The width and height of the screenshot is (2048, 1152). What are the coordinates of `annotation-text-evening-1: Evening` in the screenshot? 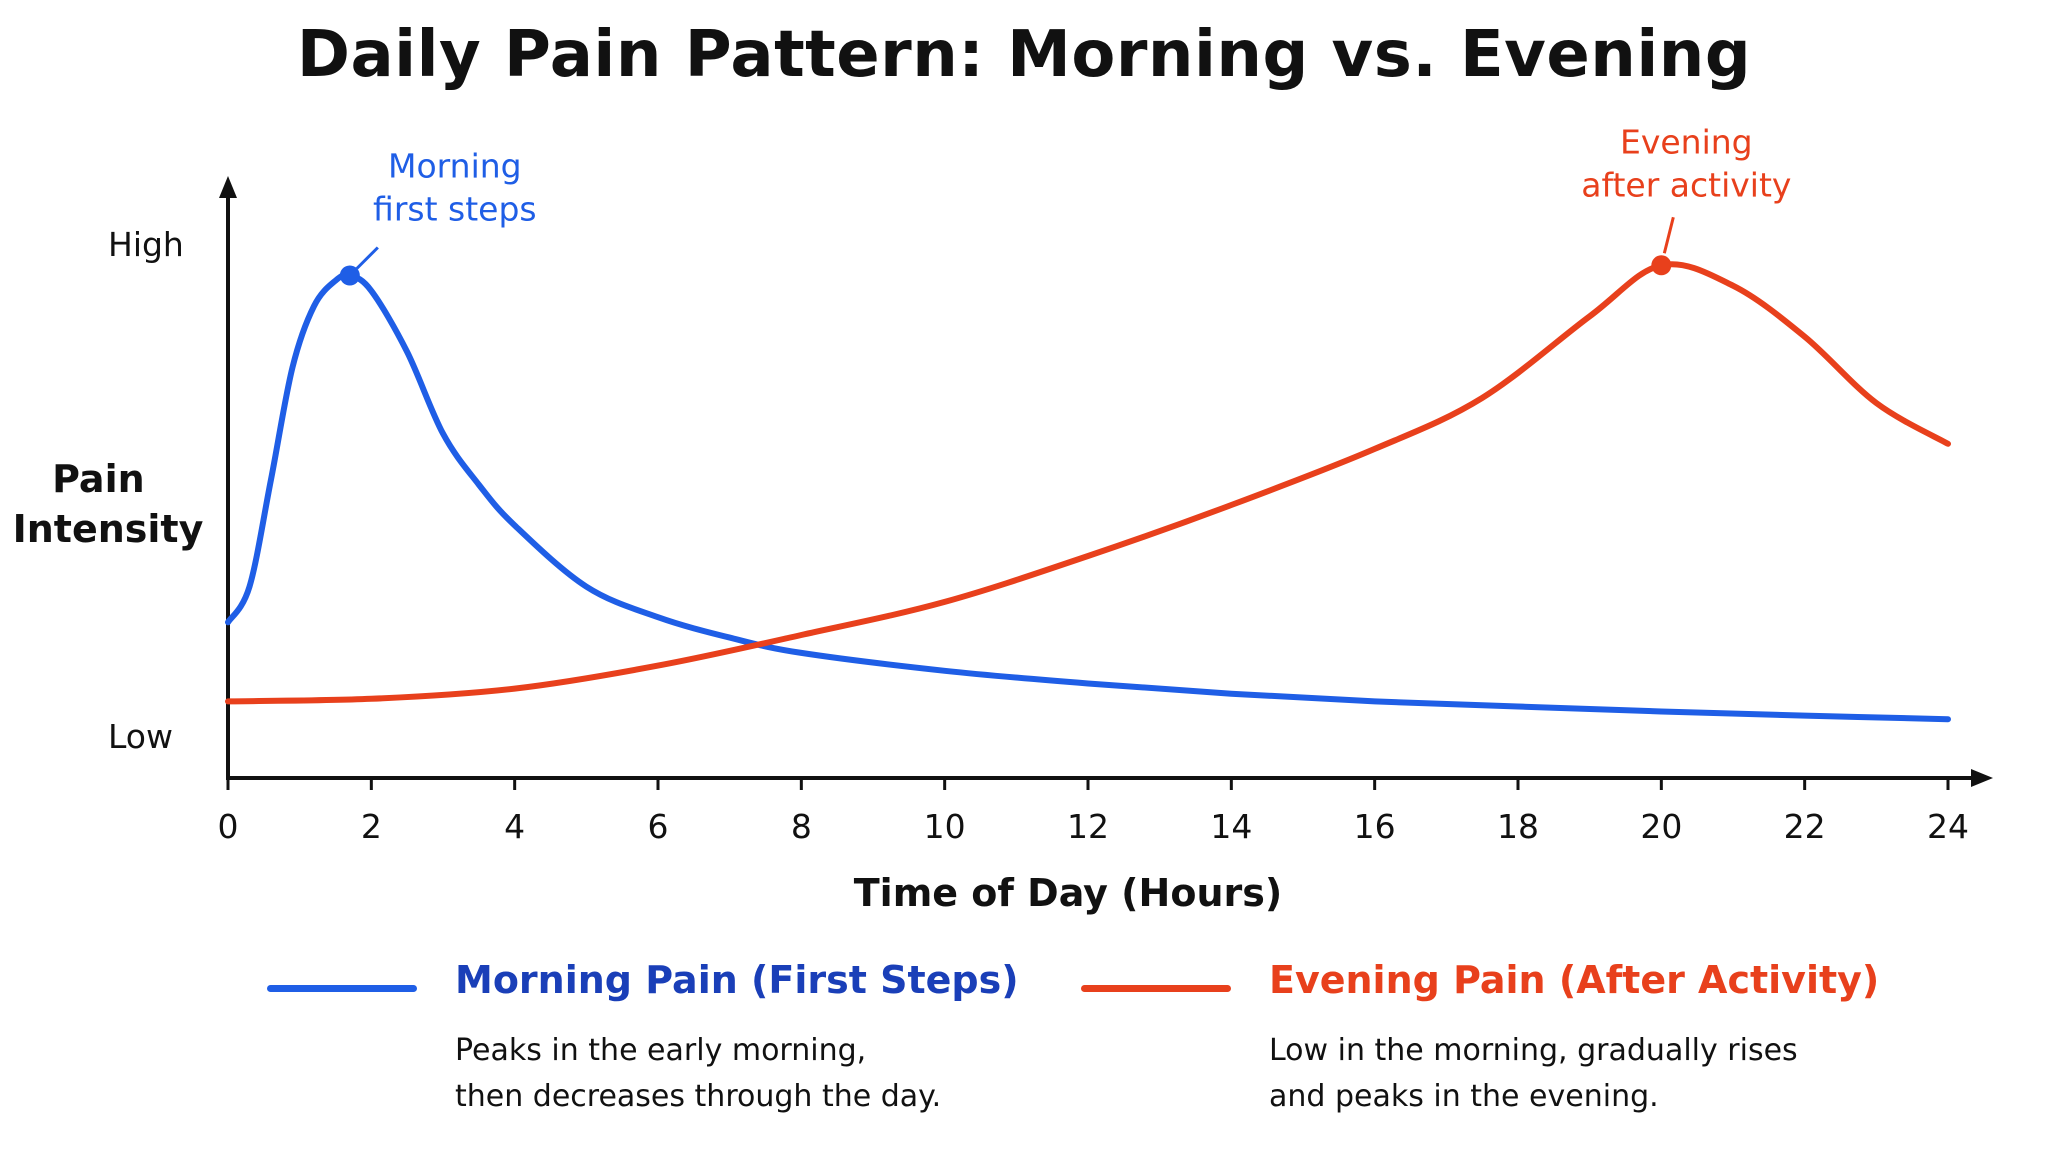 It's located at (1686, 141).